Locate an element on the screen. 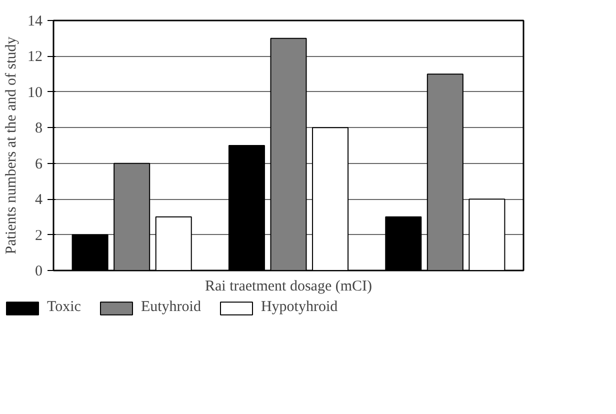 This screenshot has height=414, width=616. y-tick-label: 14 is located at coordinates (35, 22).